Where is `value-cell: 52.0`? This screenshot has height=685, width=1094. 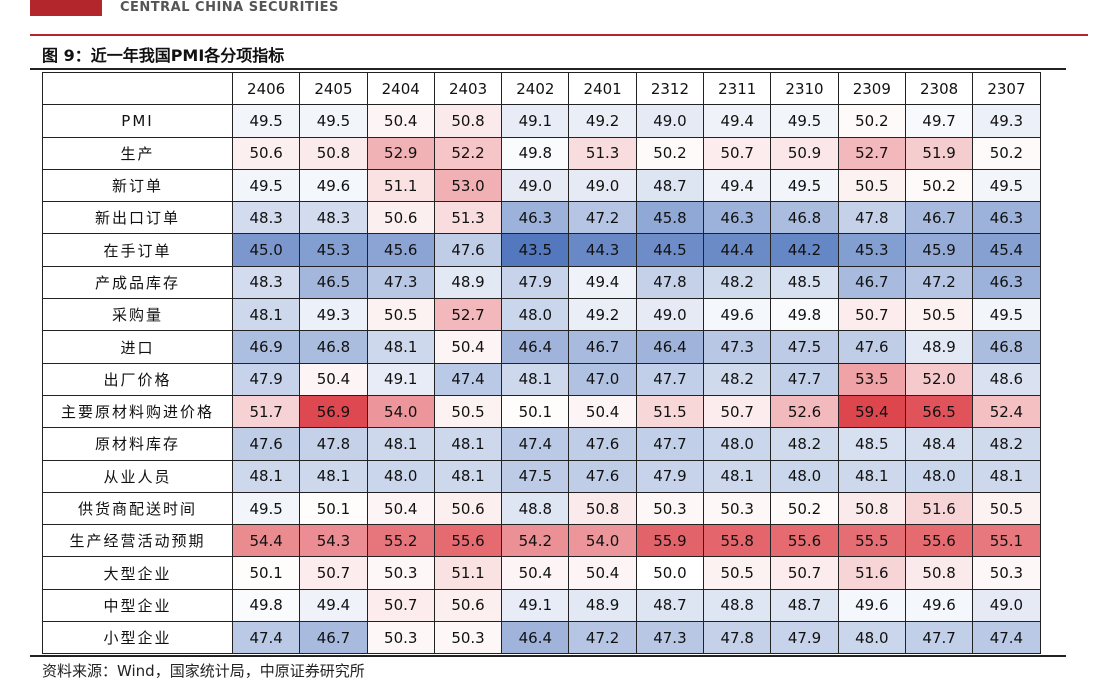
value-cell: 52.0 is located at coordinates (939, 379).